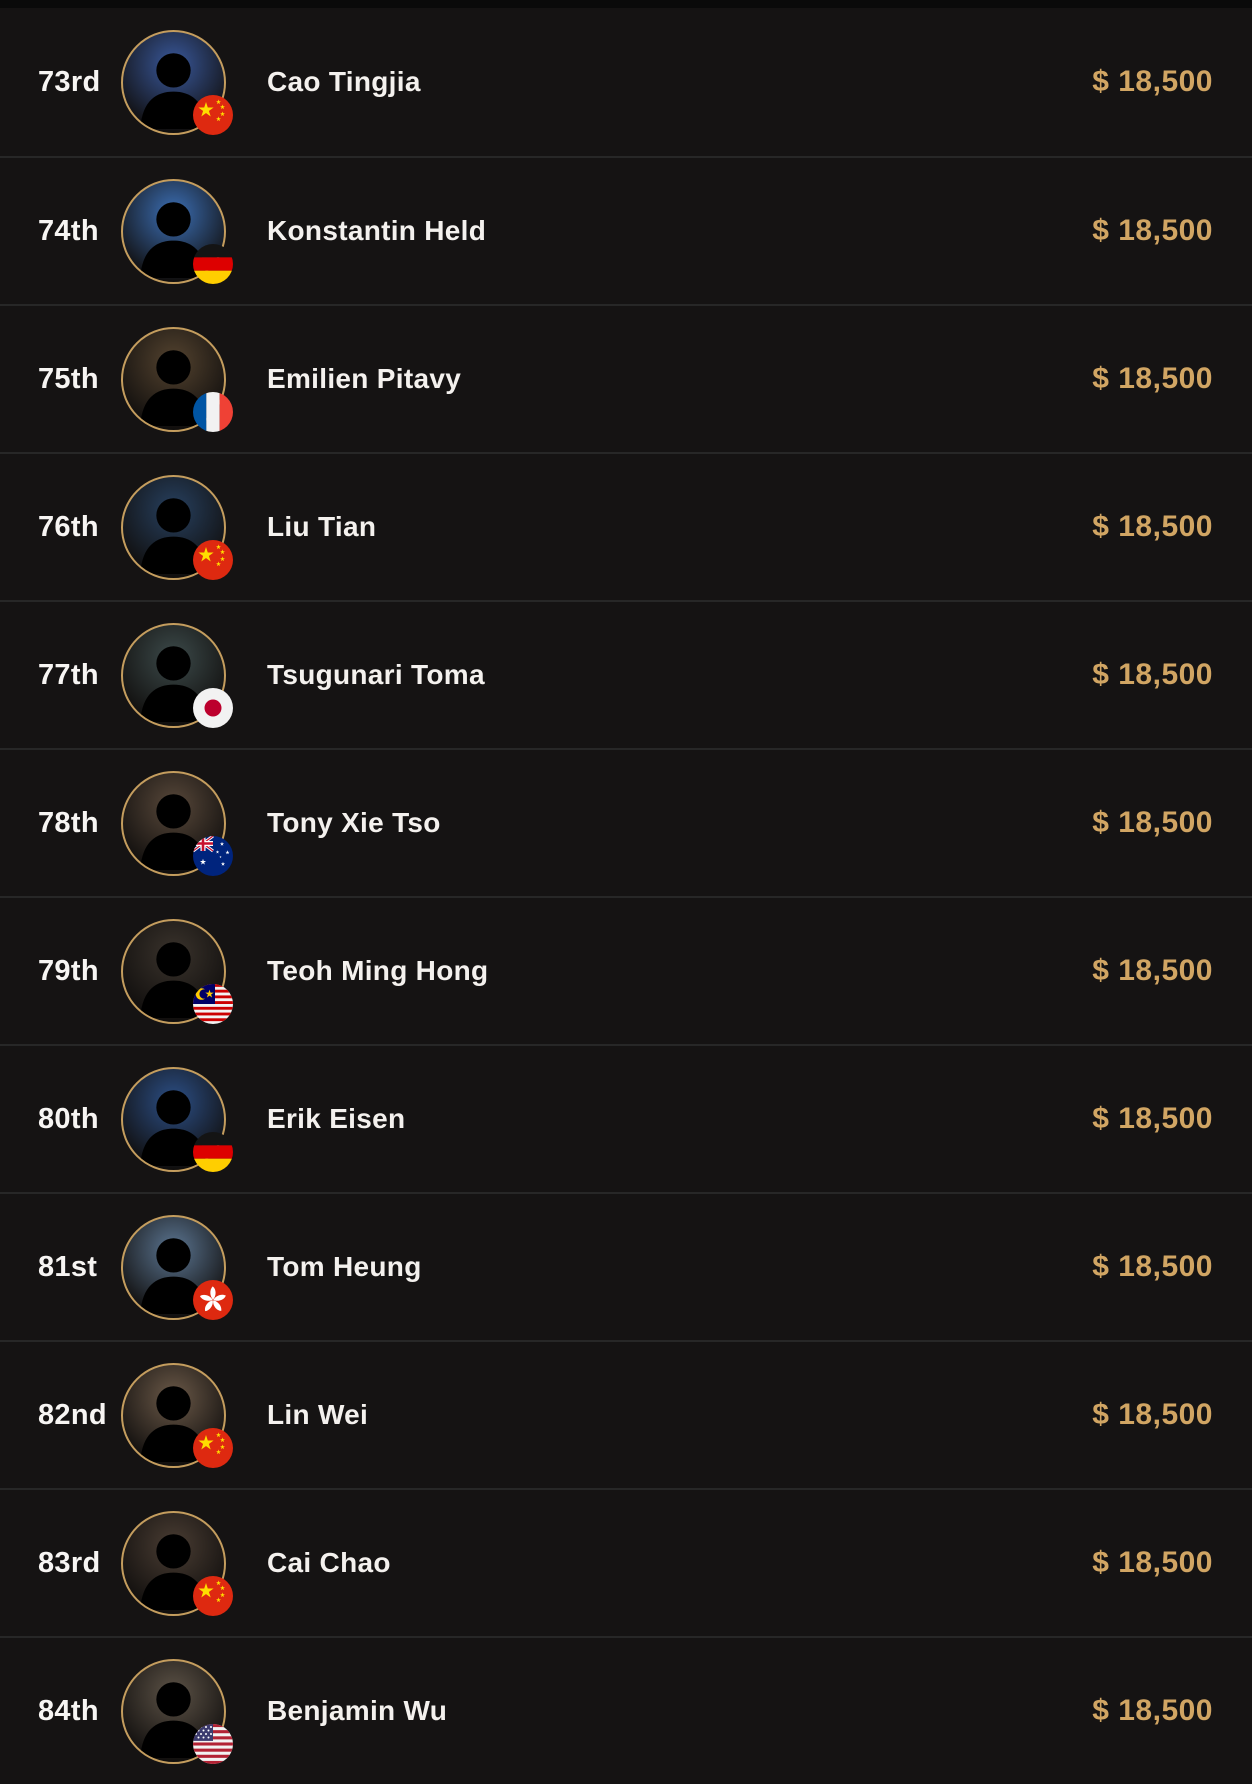  I want to click on payout-row: 75th Emilien Pitavy $ 18,500, so click(626, 378).